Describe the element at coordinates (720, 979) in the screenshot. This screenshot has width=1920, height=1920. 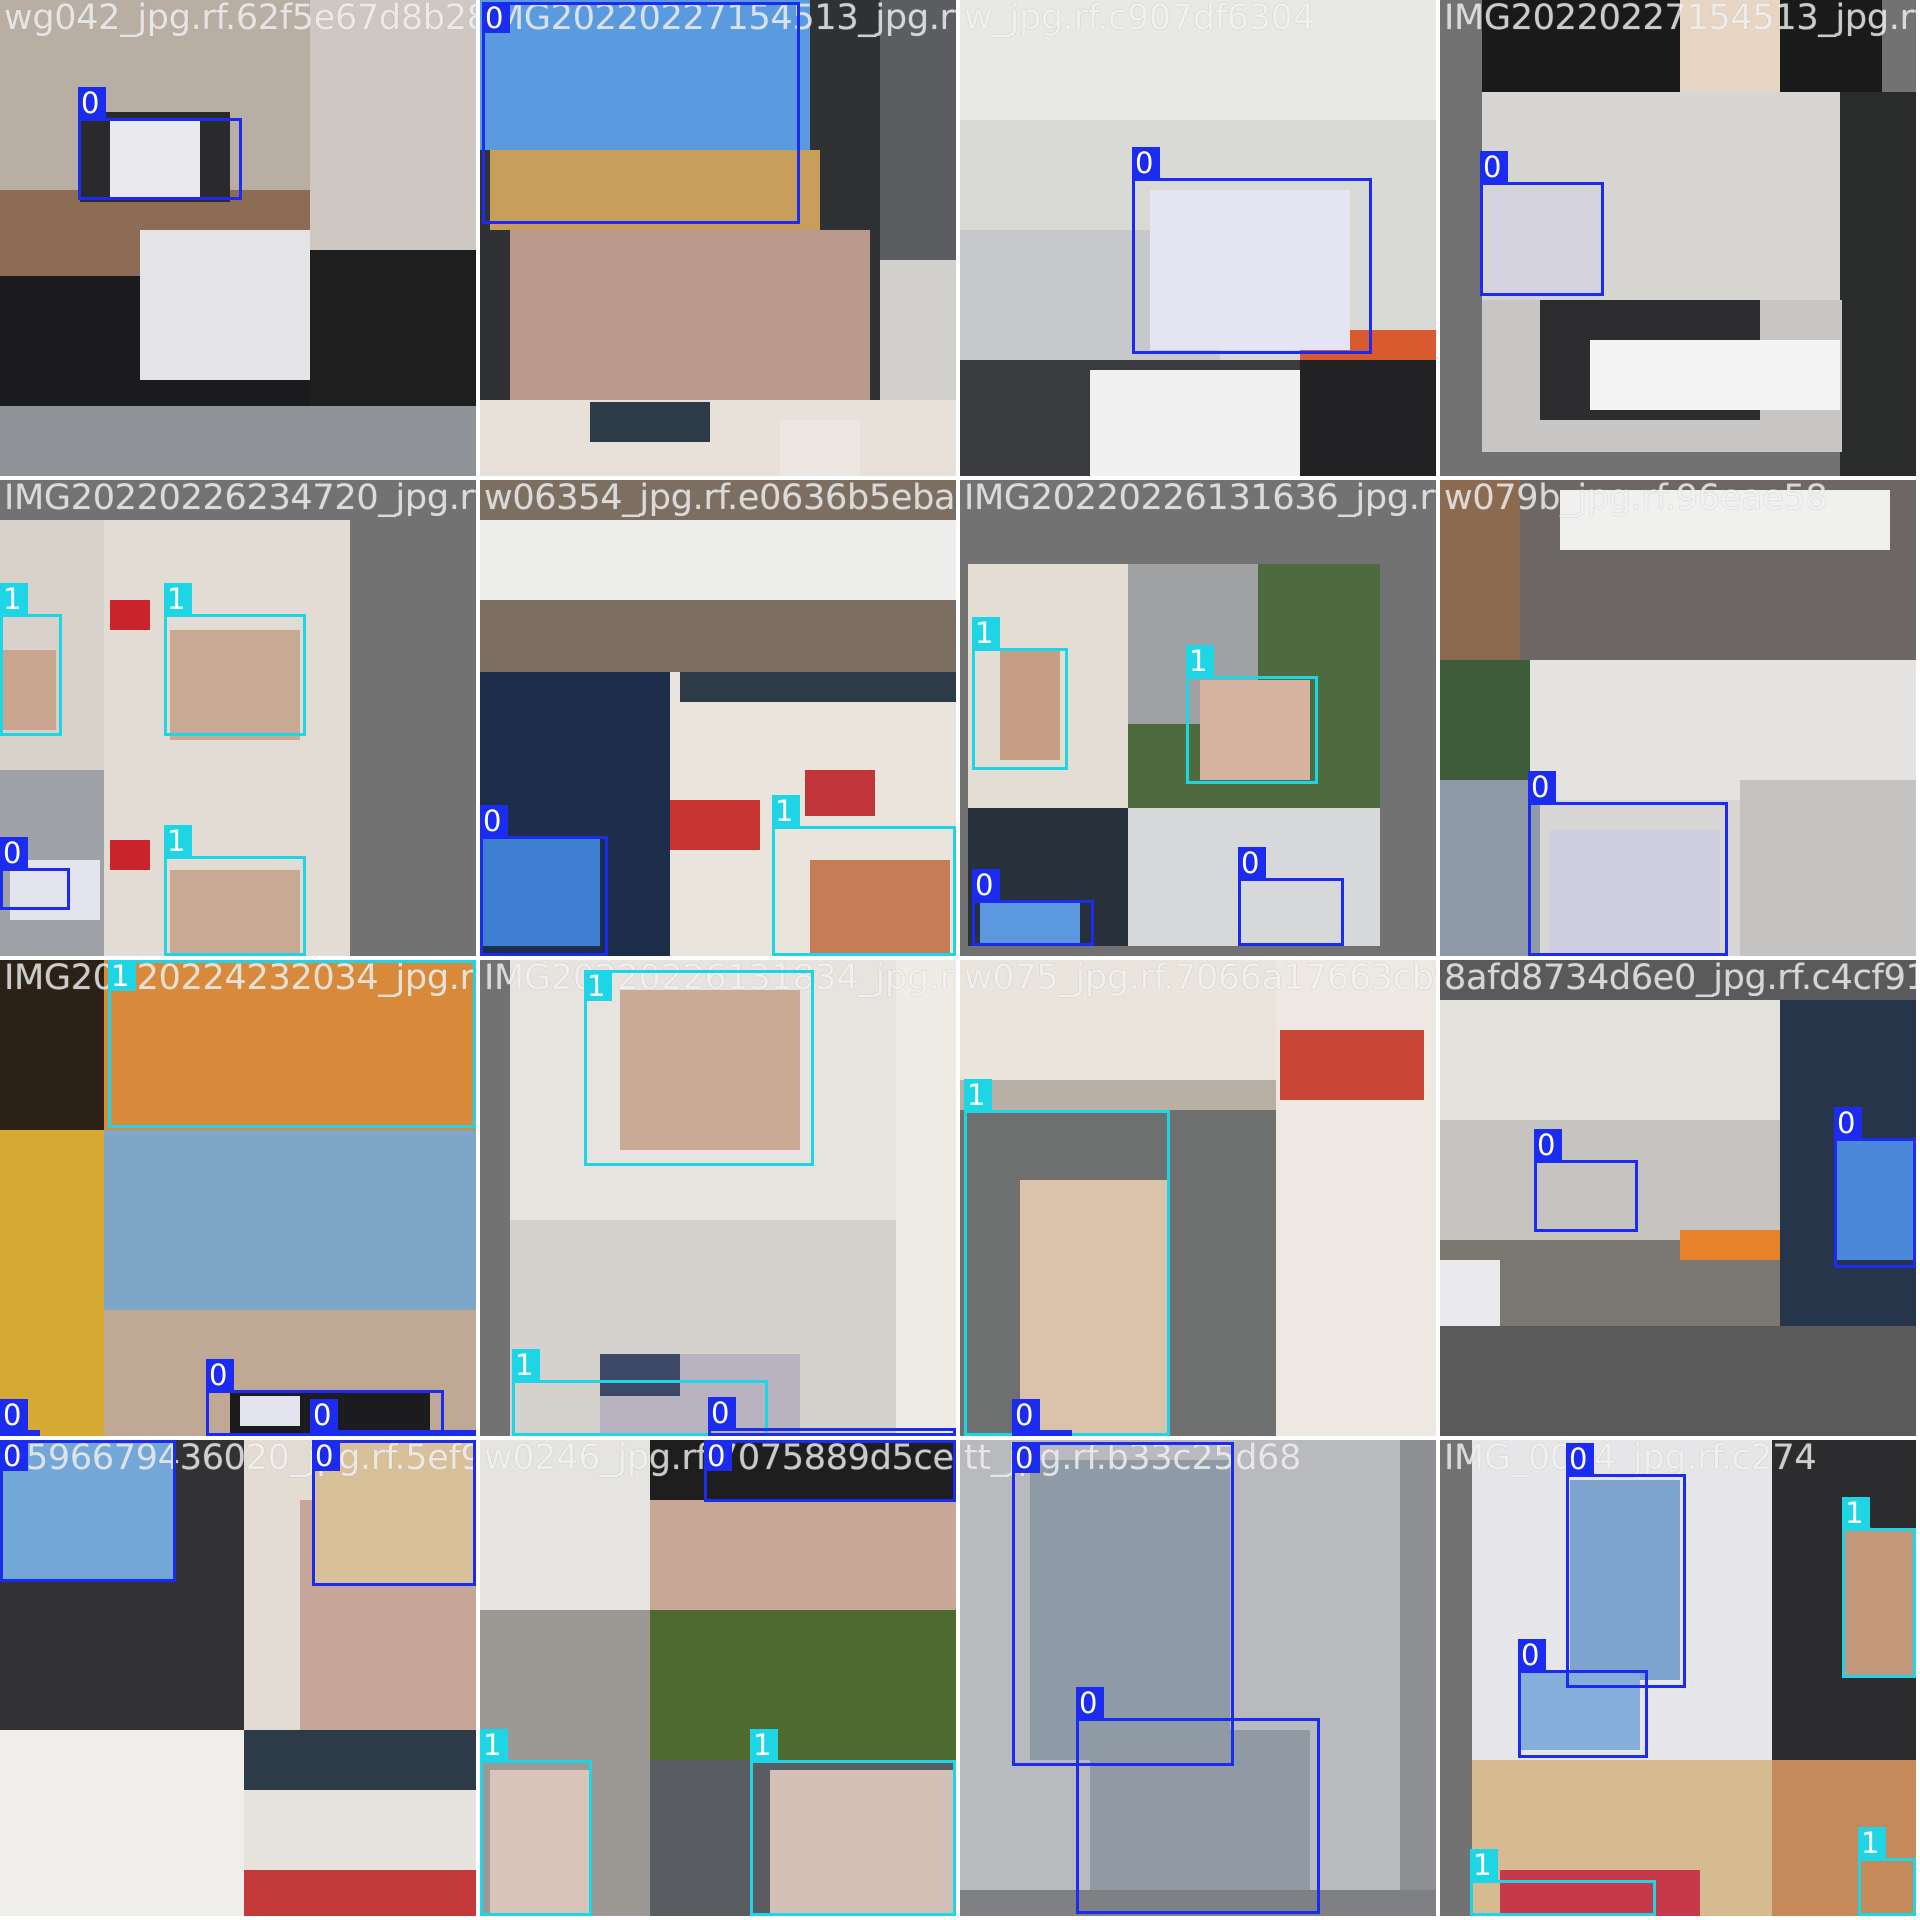
I see `tile-filename: IMG20220226131834_jpg.rf` at that location.